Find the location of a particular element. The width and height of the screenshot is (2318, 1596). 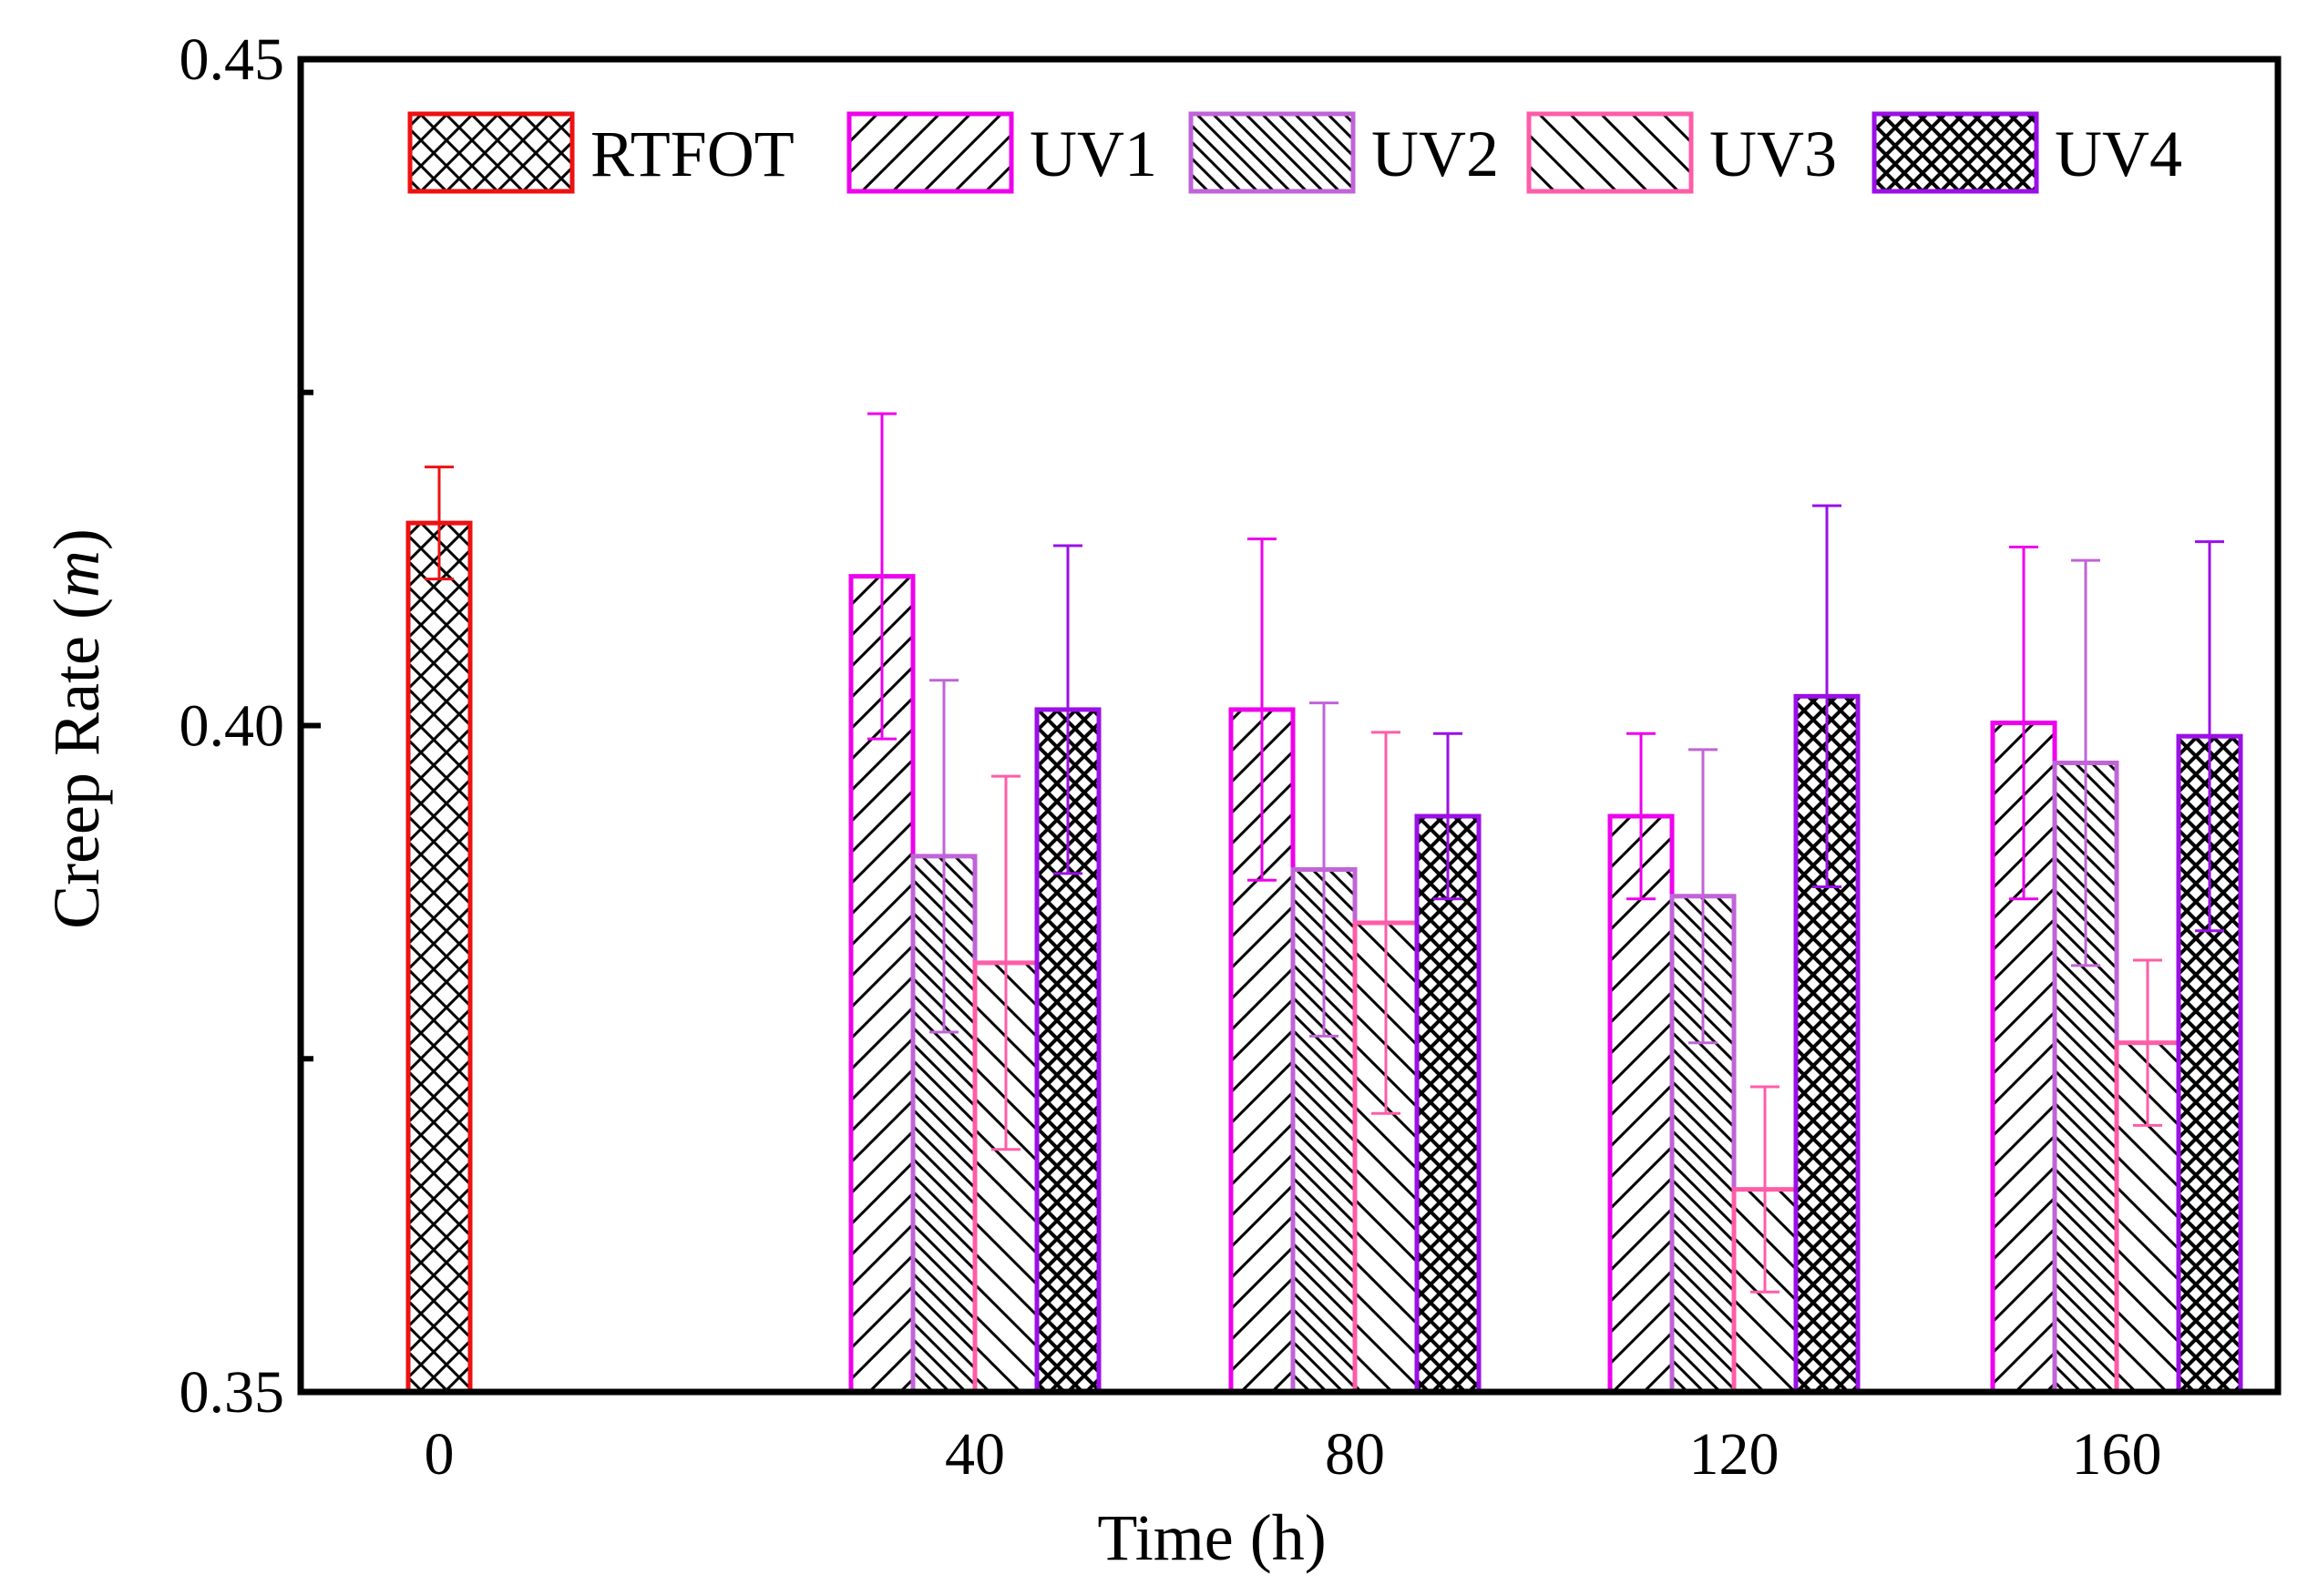

x-tick-label: 80 is located at coordinates (1355, 1454).